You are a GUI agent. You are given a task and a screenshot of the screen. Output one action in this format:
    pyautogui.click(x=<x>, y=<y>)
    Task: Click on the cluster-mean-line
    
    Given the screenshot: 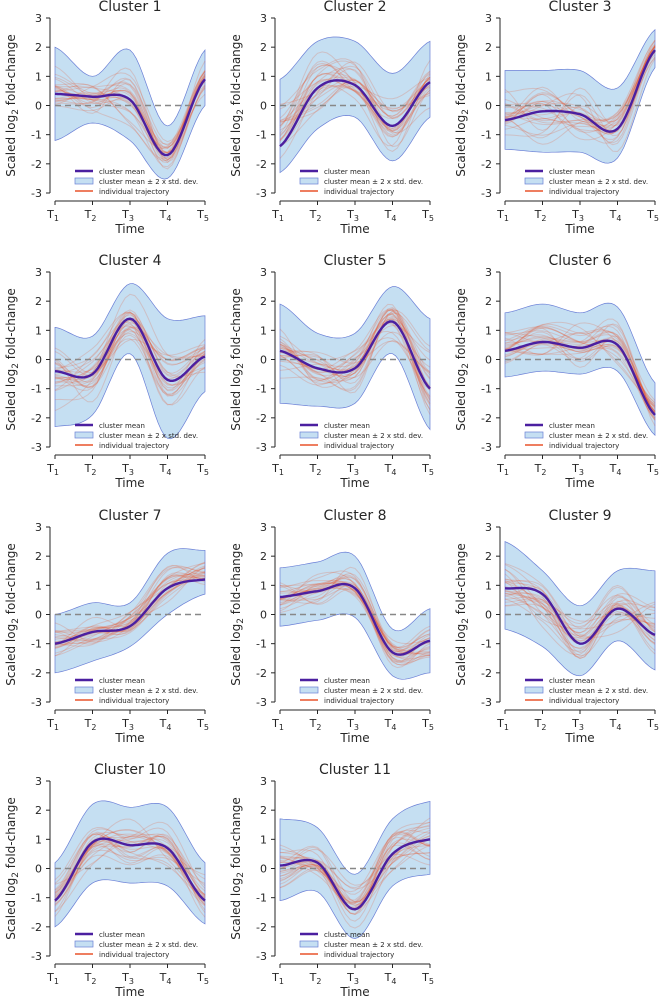 What is the action you would take?
    pyautogui.click(x=580, y=615)
    